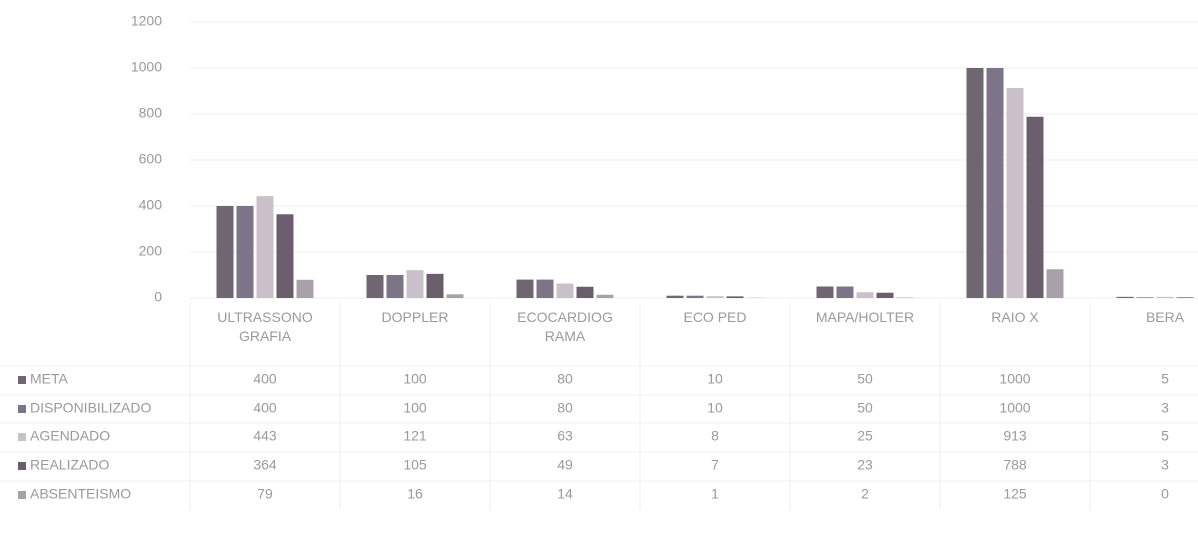 This screenshot has height=540, width=1198. What do you see at coordinates (265, 465) in the screenshot?
I see `table-value: 364` at bounding box center [265, 465].